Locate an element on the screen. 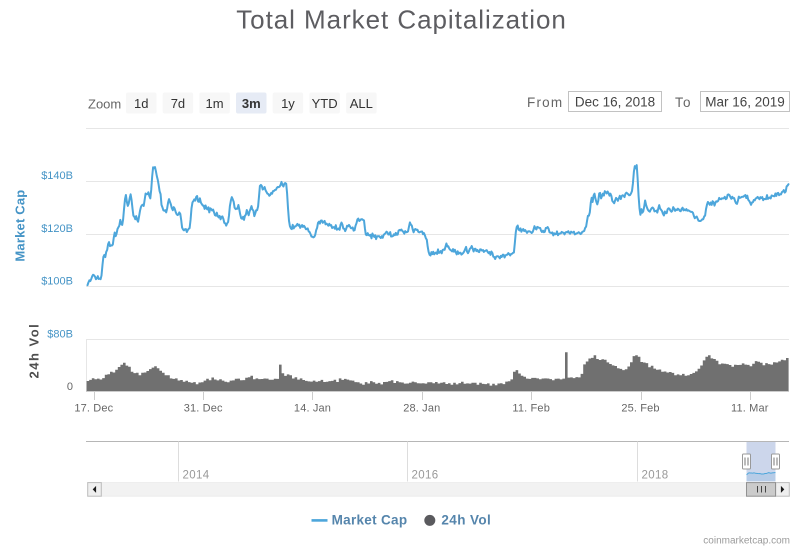  svg-text: ALL is located at coordinates (361, 103).